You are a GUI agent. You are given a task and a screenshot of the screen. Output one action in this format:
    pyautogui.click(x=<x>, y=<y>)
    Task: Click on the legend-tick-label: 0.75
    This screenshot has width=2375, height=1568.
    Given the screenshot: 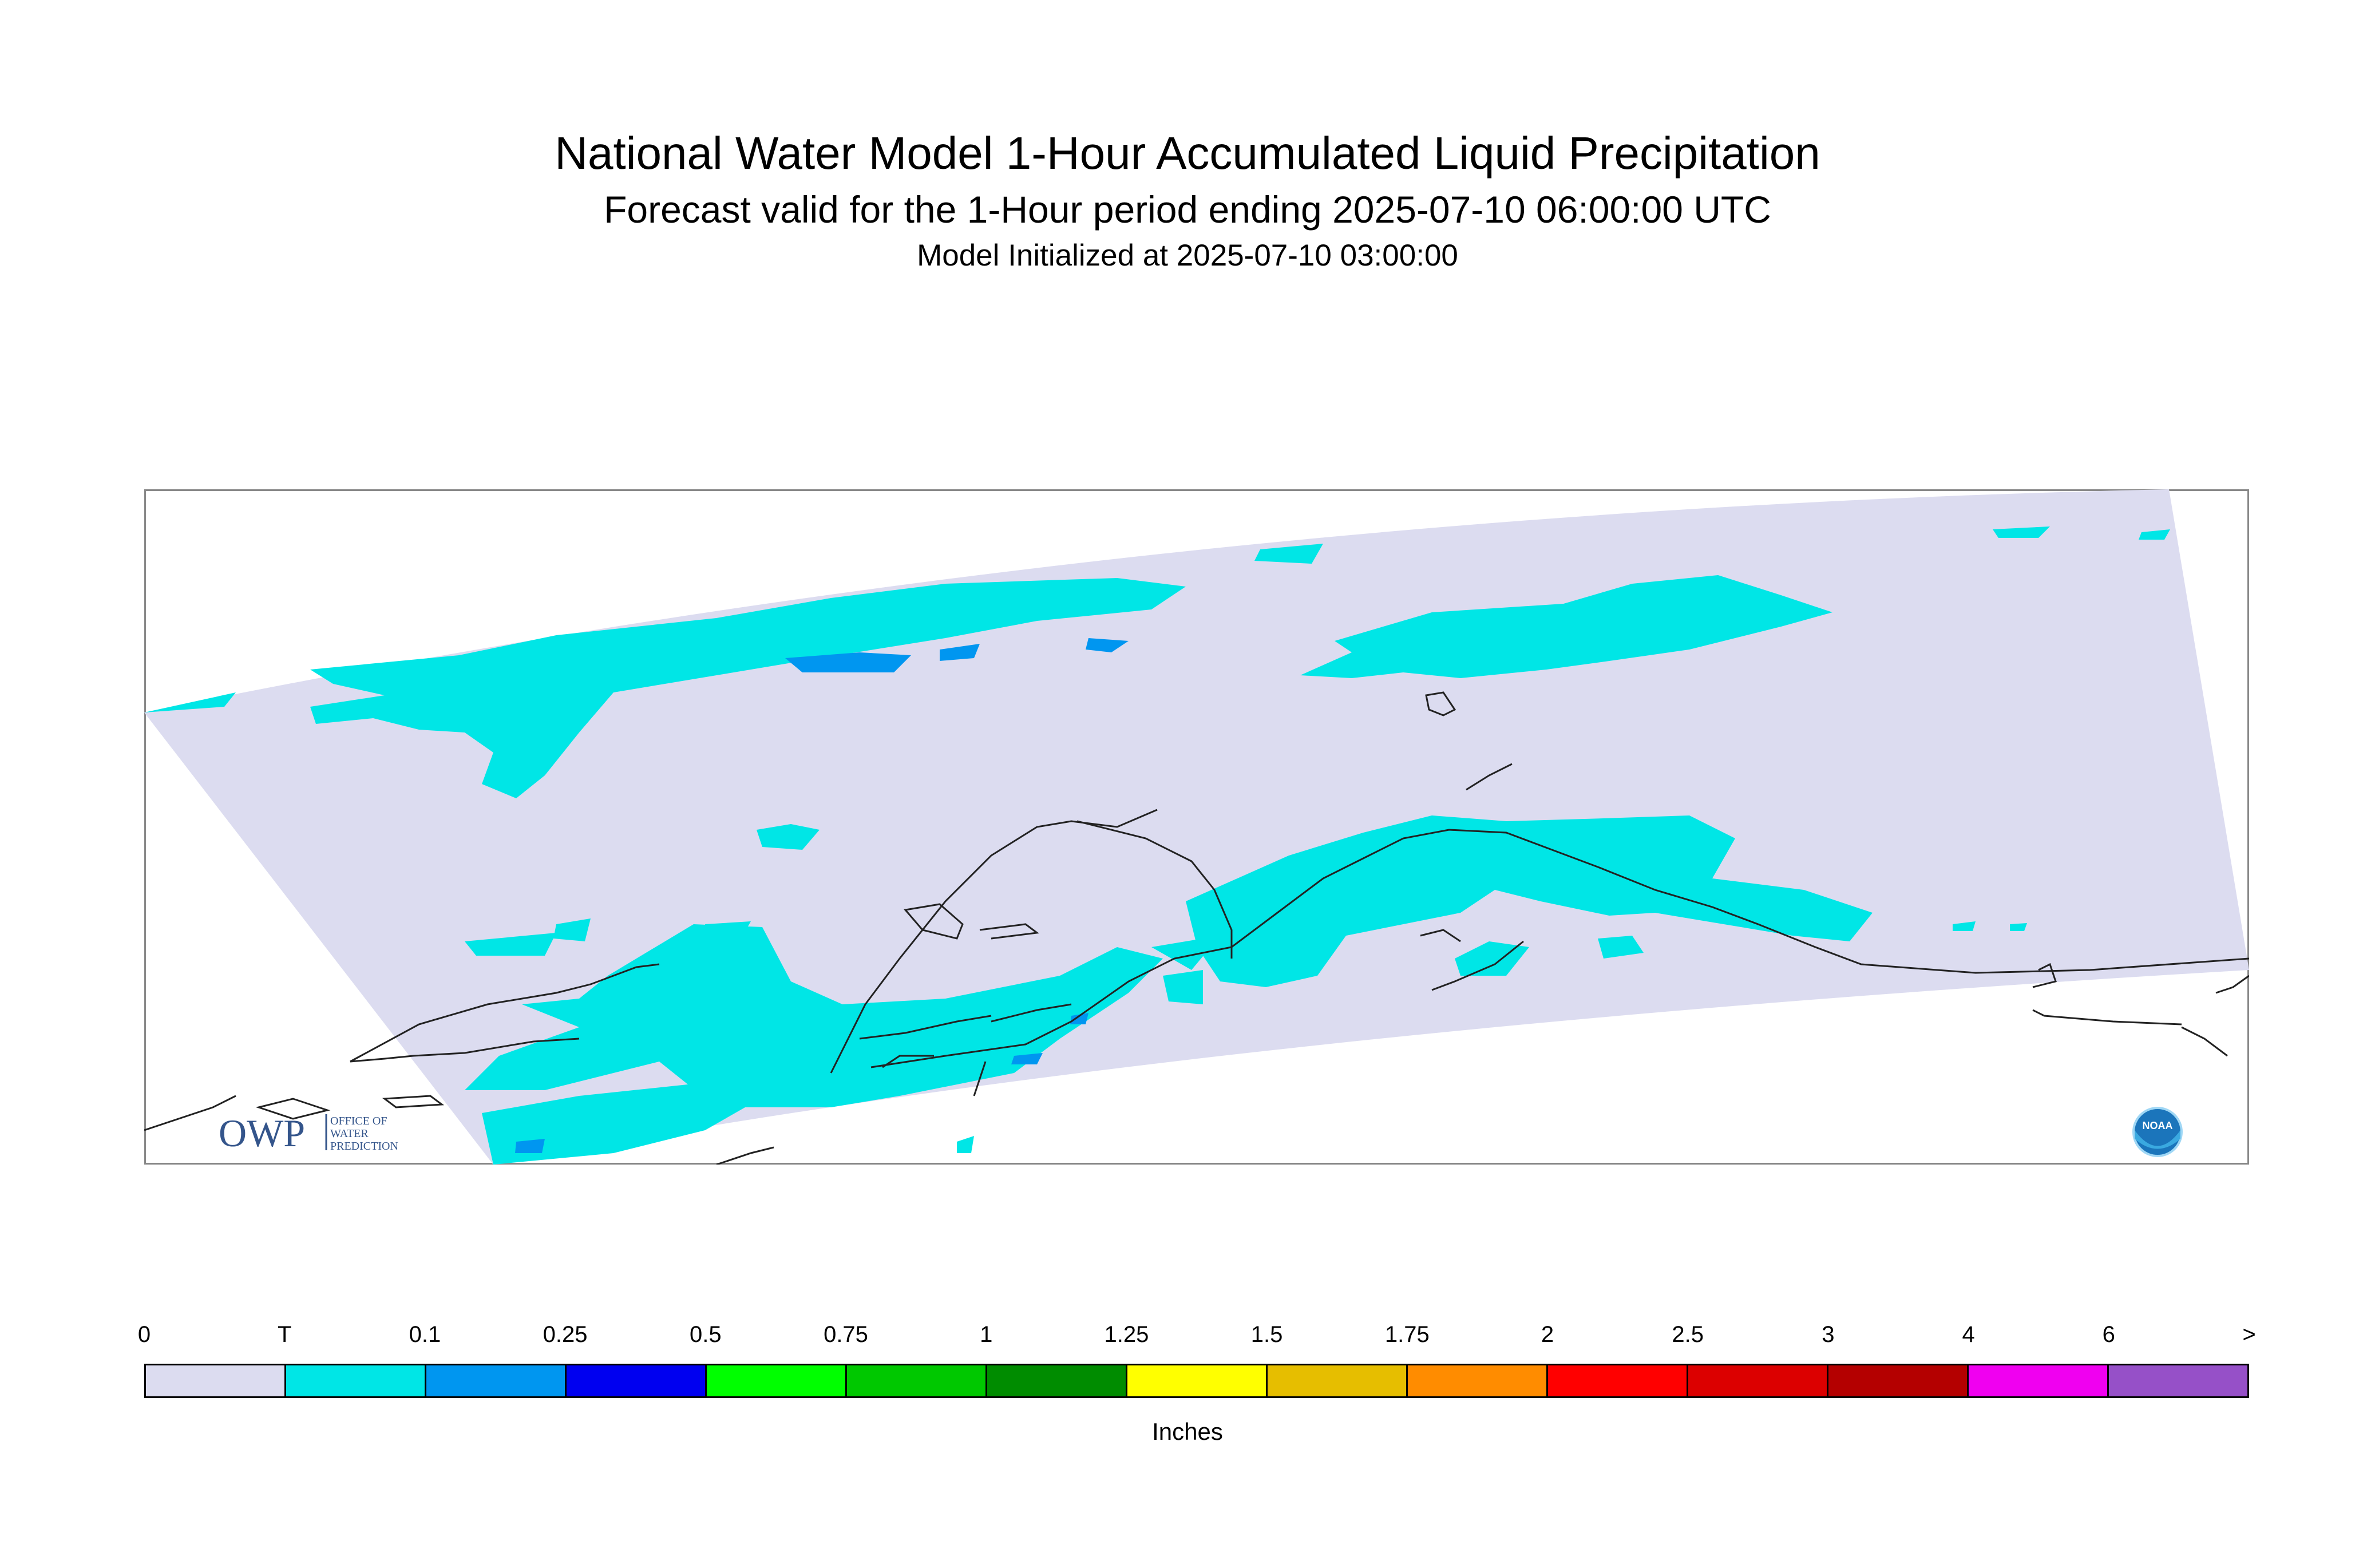 What is the action you would take?
    pyautogui.click(x=846, y=1334)
    